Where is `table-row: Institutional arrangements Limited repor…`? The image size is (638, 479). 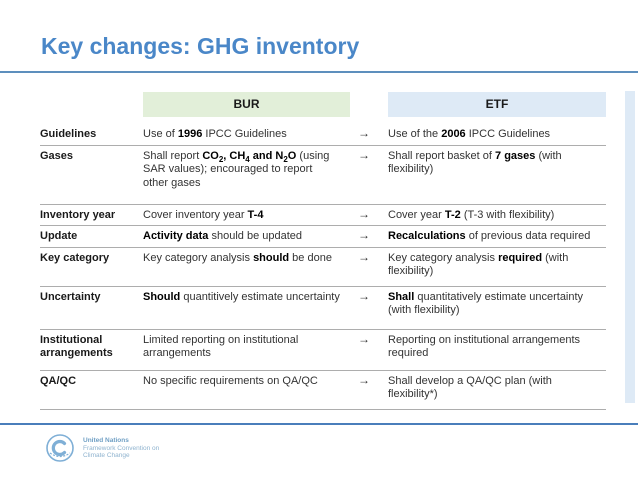
table-row: Institutional arrangements Limited repor… is located at coordinates (323, 350).